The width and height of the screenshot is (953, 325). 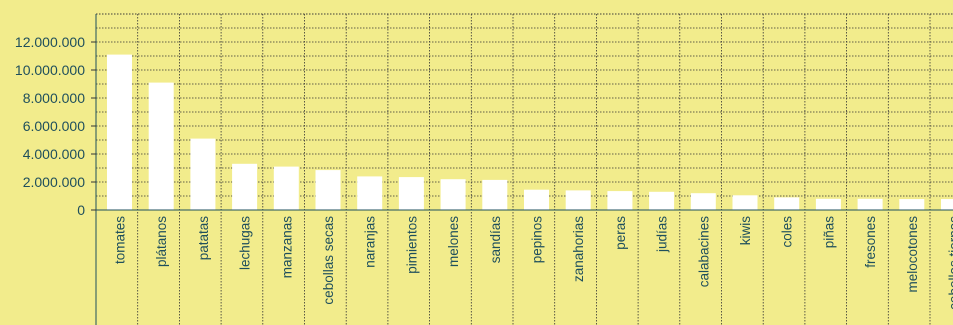 What do you see at coordinates (54, 154) in the screenshot?
I see `y-tick-label: 4.000.000` at bounding box center [54, 154].